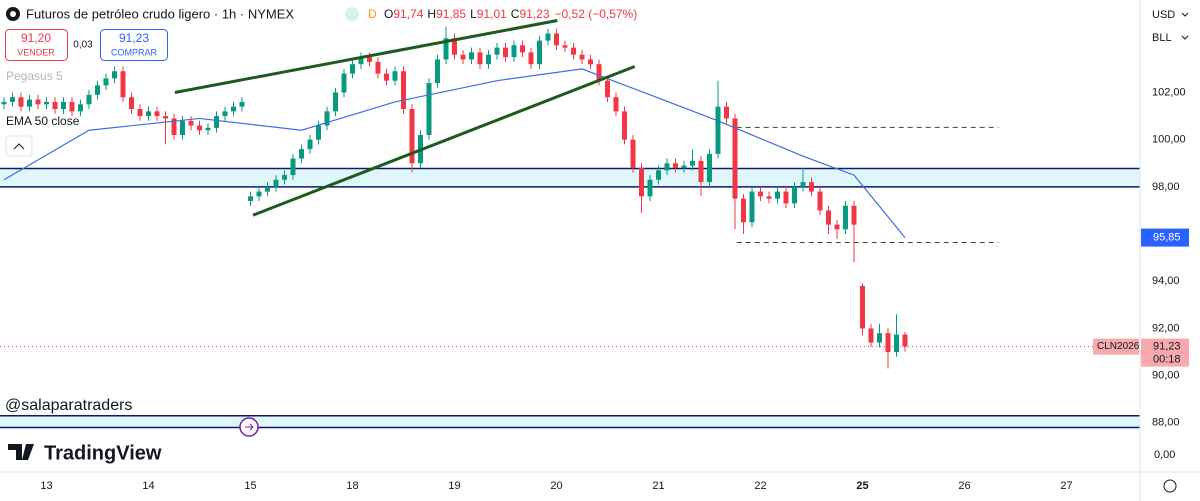 This screenshot has height=501, width=1200. What do you see at coordinates (760, 486) in the screenshot?
I see `x-tick-label: 22` at bounding box center [760, 486].